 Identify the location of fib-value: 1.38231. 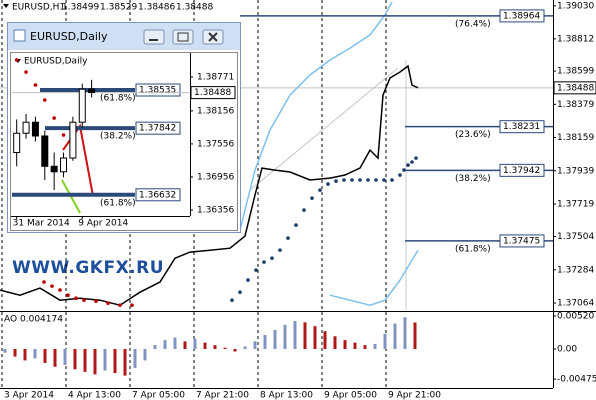
(521, 127).